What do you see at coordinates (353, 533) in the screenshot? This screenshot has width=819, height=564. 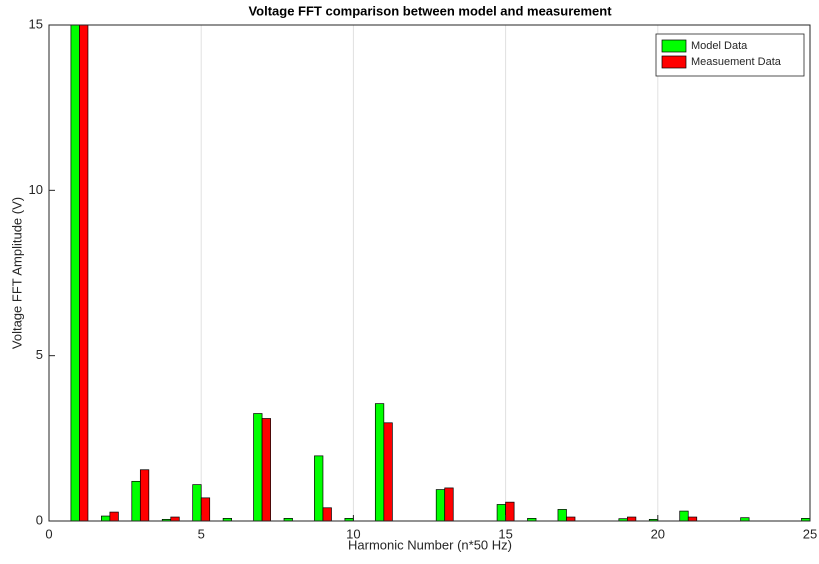 I see `x-tick-label: 10` at bounding box center [353, 533].